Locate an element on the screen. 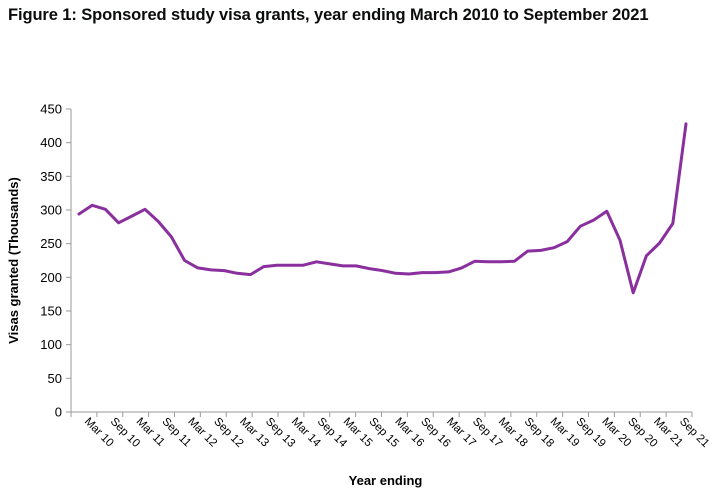 The image size is (720, 498). y-tick-label: 50 is located at coordinates (55, 378).